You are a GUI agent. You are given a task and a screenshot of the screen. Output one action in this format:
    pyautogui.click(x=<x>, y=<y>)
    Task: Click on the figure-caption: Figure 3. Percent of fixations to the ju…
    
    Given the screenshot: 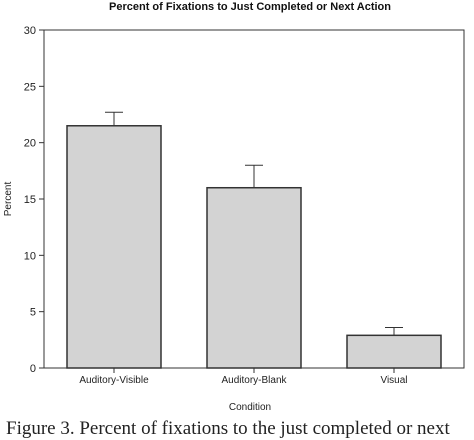 What is the action you would take?
    pyautogui.click(x=228, y=428)
    